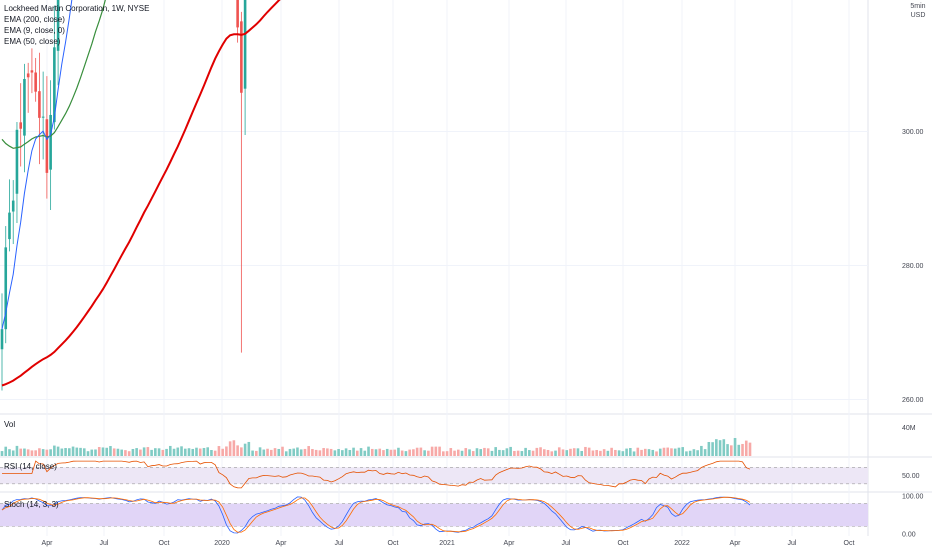  Describe the element at coordinates (913, 132) in the screenshot. I see `y-tick-label: 300.00` at that location.